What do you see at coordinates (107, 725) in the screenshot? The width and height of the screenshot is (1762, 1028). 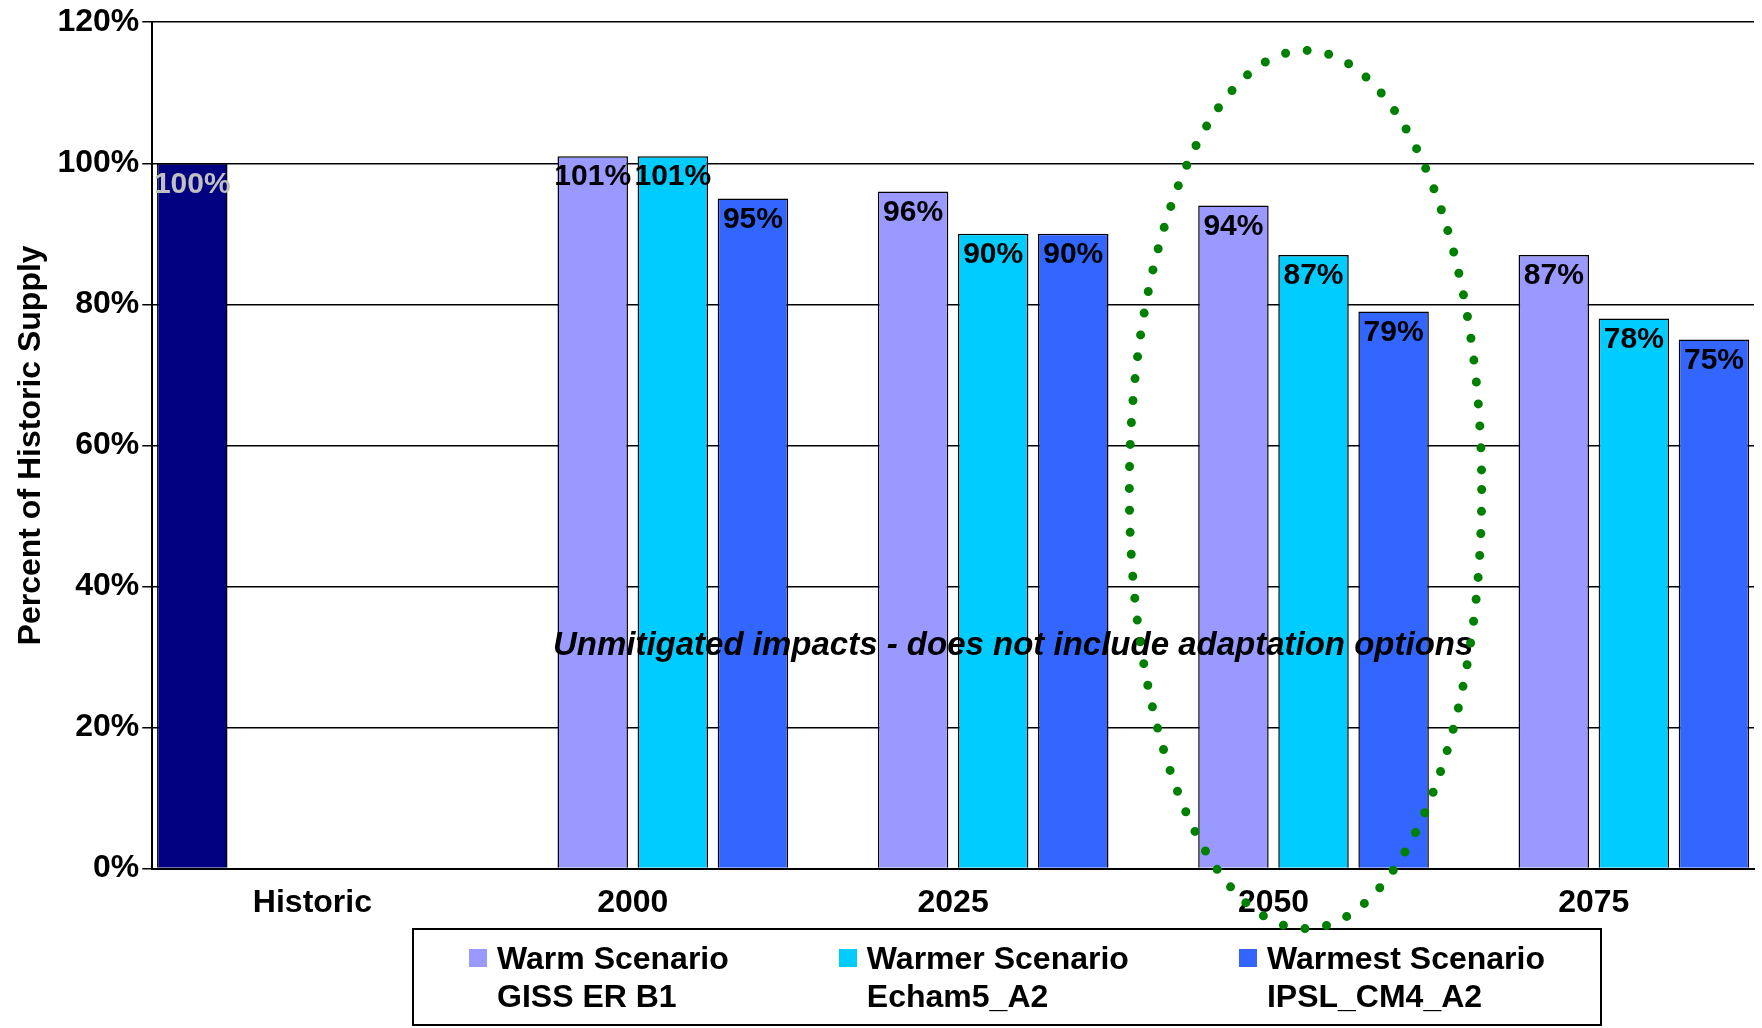 I see `y-tick-label: 20%` at bounding box center [107, 725].